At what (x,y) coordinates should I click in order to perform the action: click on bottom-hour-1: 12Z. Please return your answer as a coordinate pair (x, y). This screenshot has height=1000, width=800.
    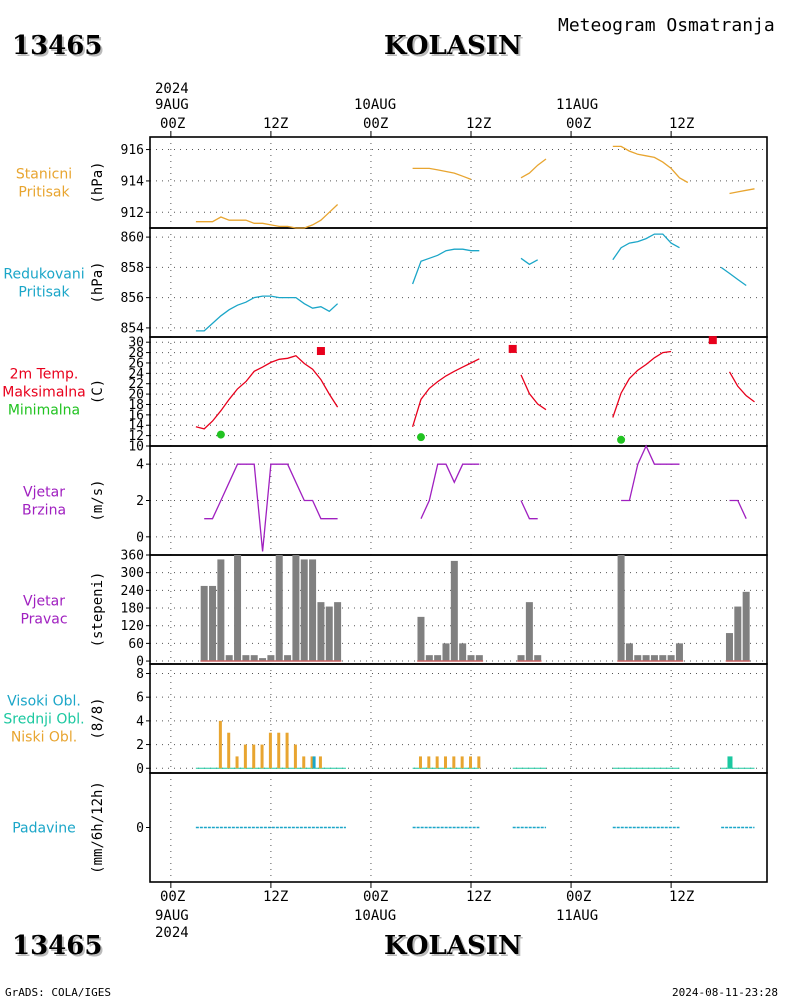
    Looking at the image, I should click on (275, 897).